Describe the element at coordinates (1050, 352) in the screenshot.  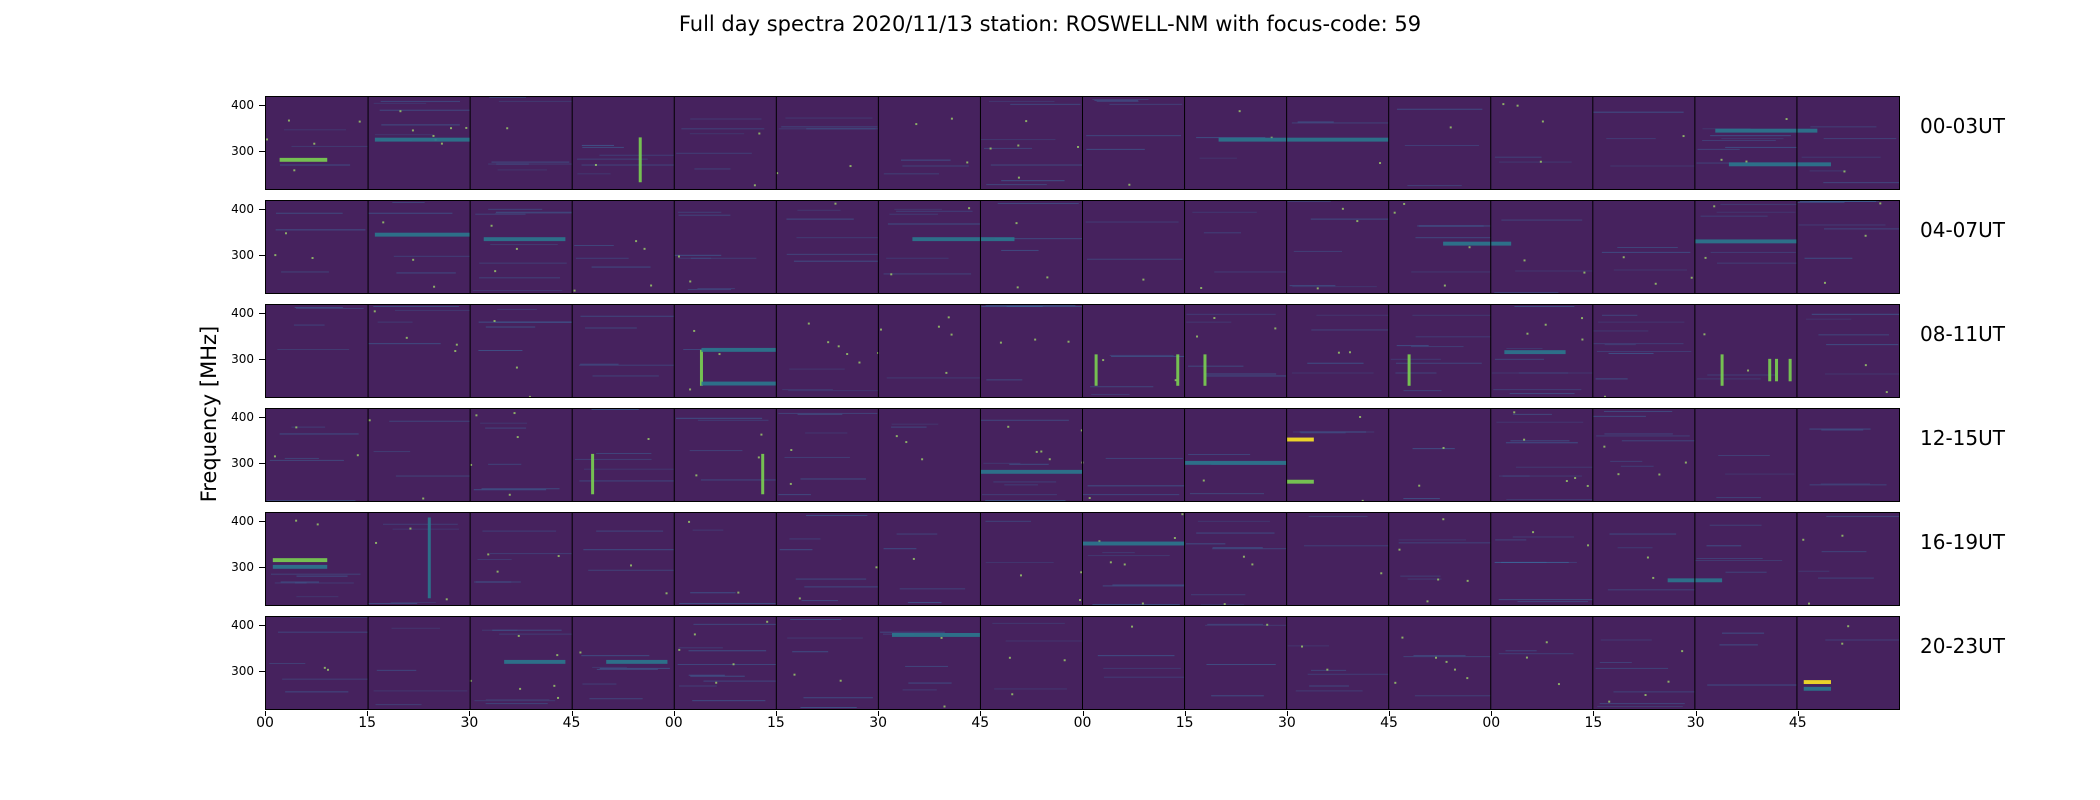
I see `spectra-row: 400 300 08-11UT` at that location.